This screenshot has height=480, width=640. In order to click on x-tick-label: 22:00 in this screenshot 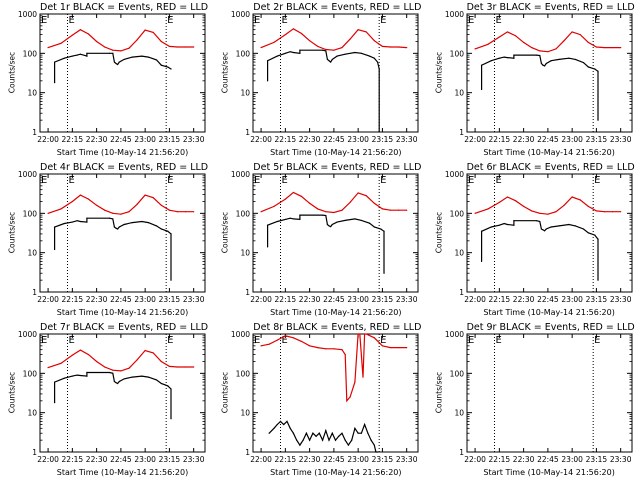, I will do `click(475, 459)`.